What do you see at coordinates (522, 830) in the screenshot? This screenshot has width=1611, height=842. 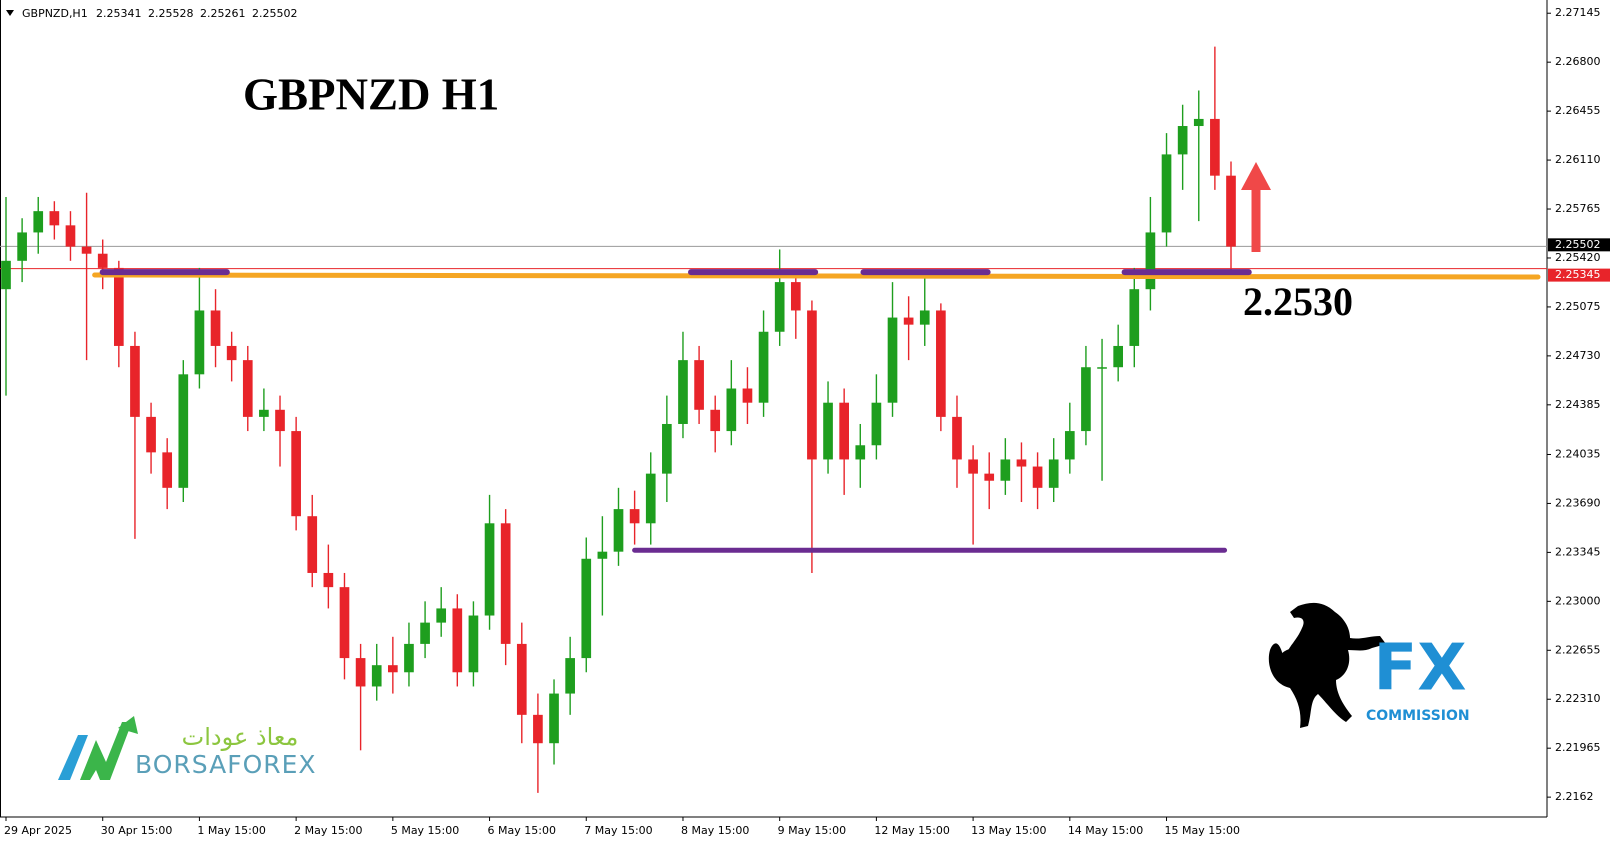 I see `x-tick-label: 6 May 15:00` at bounding box center [522, 830].